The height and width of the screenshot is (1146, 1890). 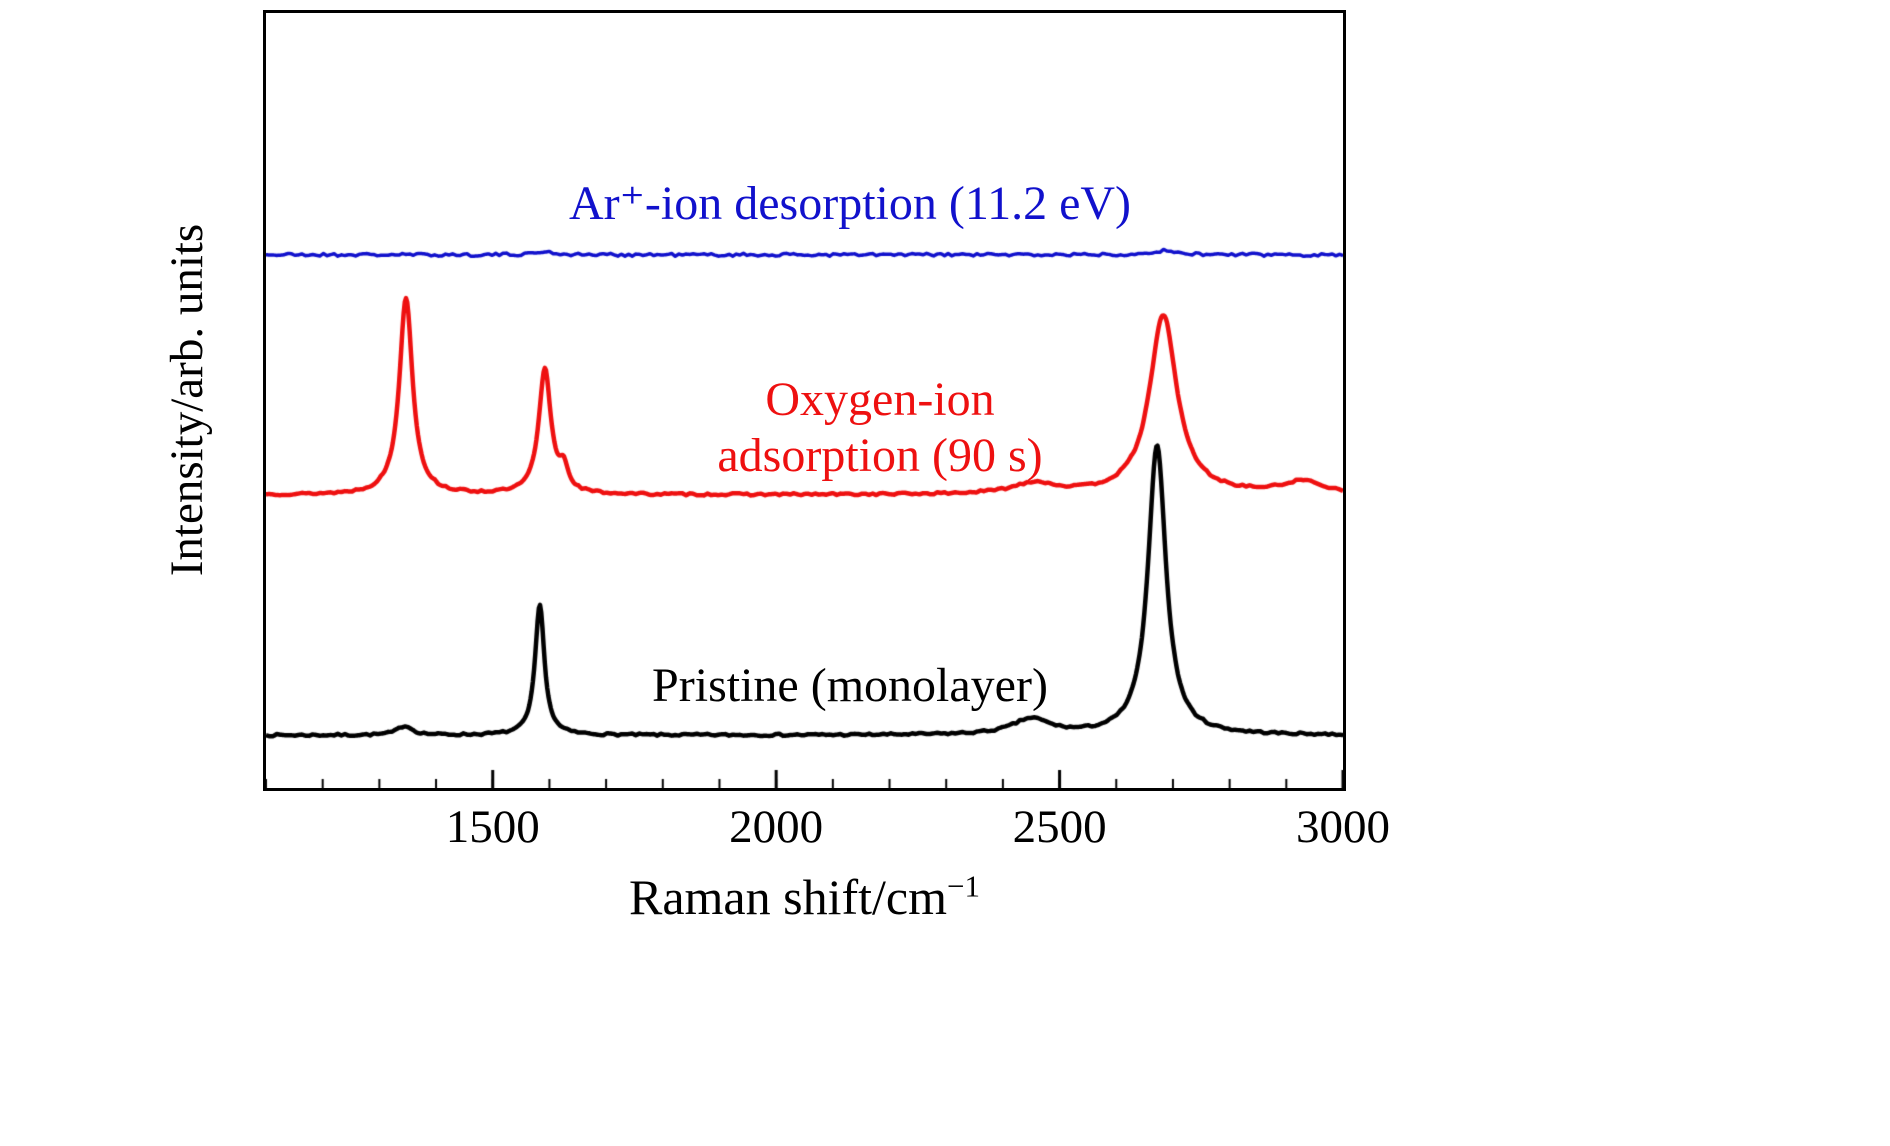 I want to click on x-tick-label: 1500, so click(x=492, y=827).